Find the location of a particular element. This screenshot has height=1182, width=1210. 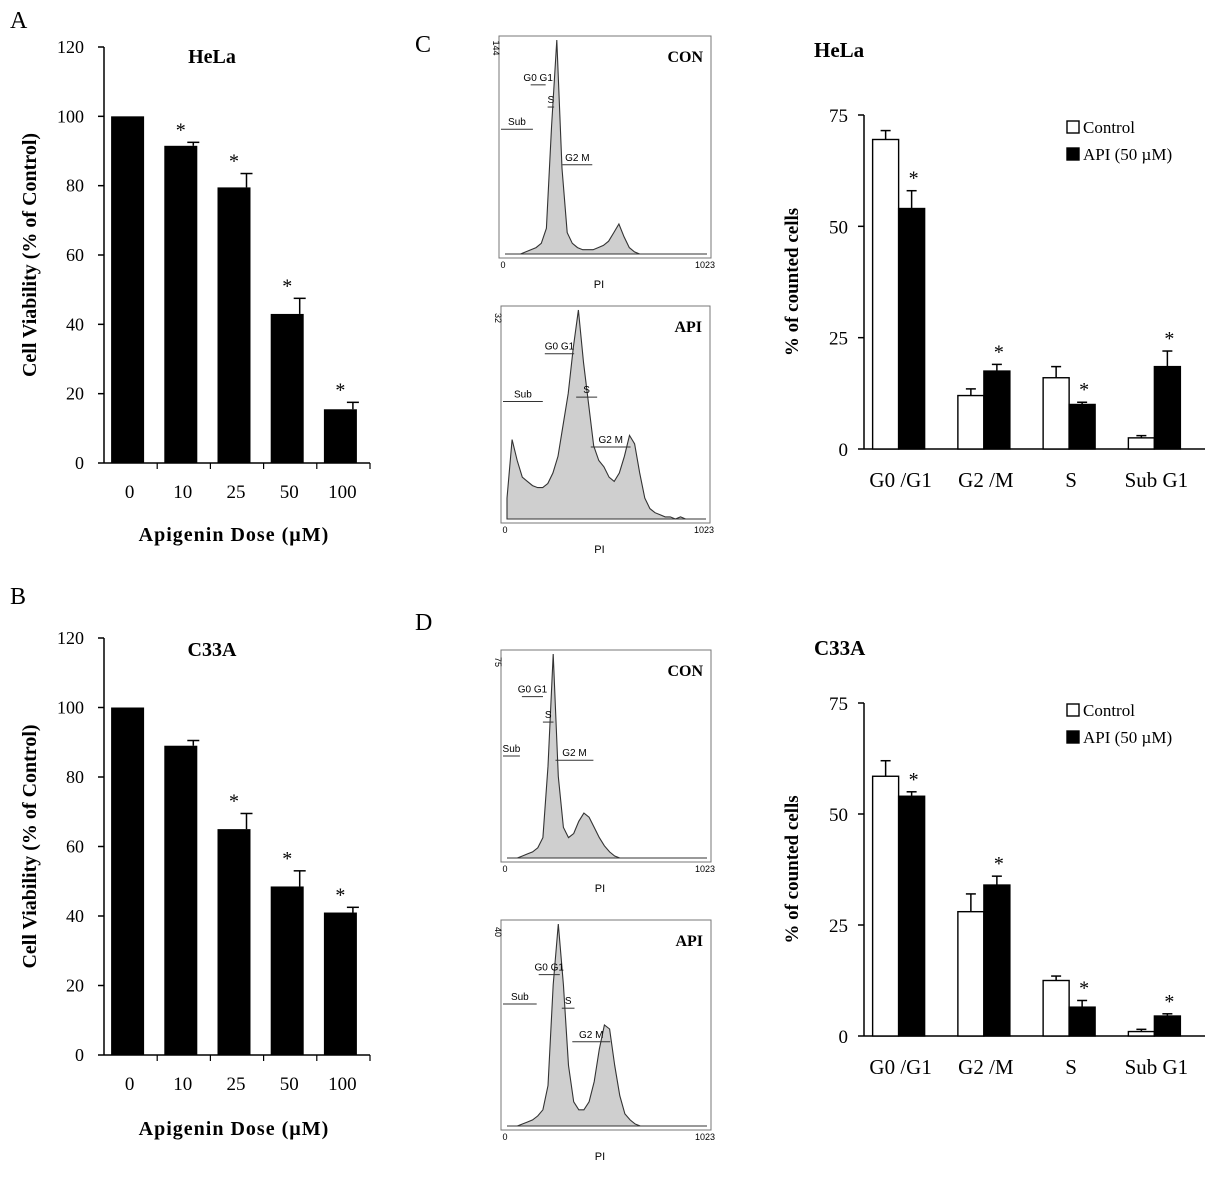

histogram-d-api: Sub G0 G1 S G2 M API 40 0 1023 PI is located at coordinates (604, 1041).